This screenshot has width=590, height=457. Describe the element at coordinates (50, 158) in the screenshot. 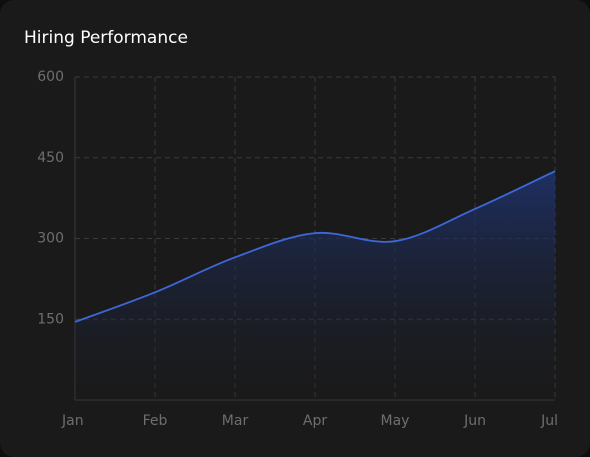

I see `y-tick-label: 450` at that location.